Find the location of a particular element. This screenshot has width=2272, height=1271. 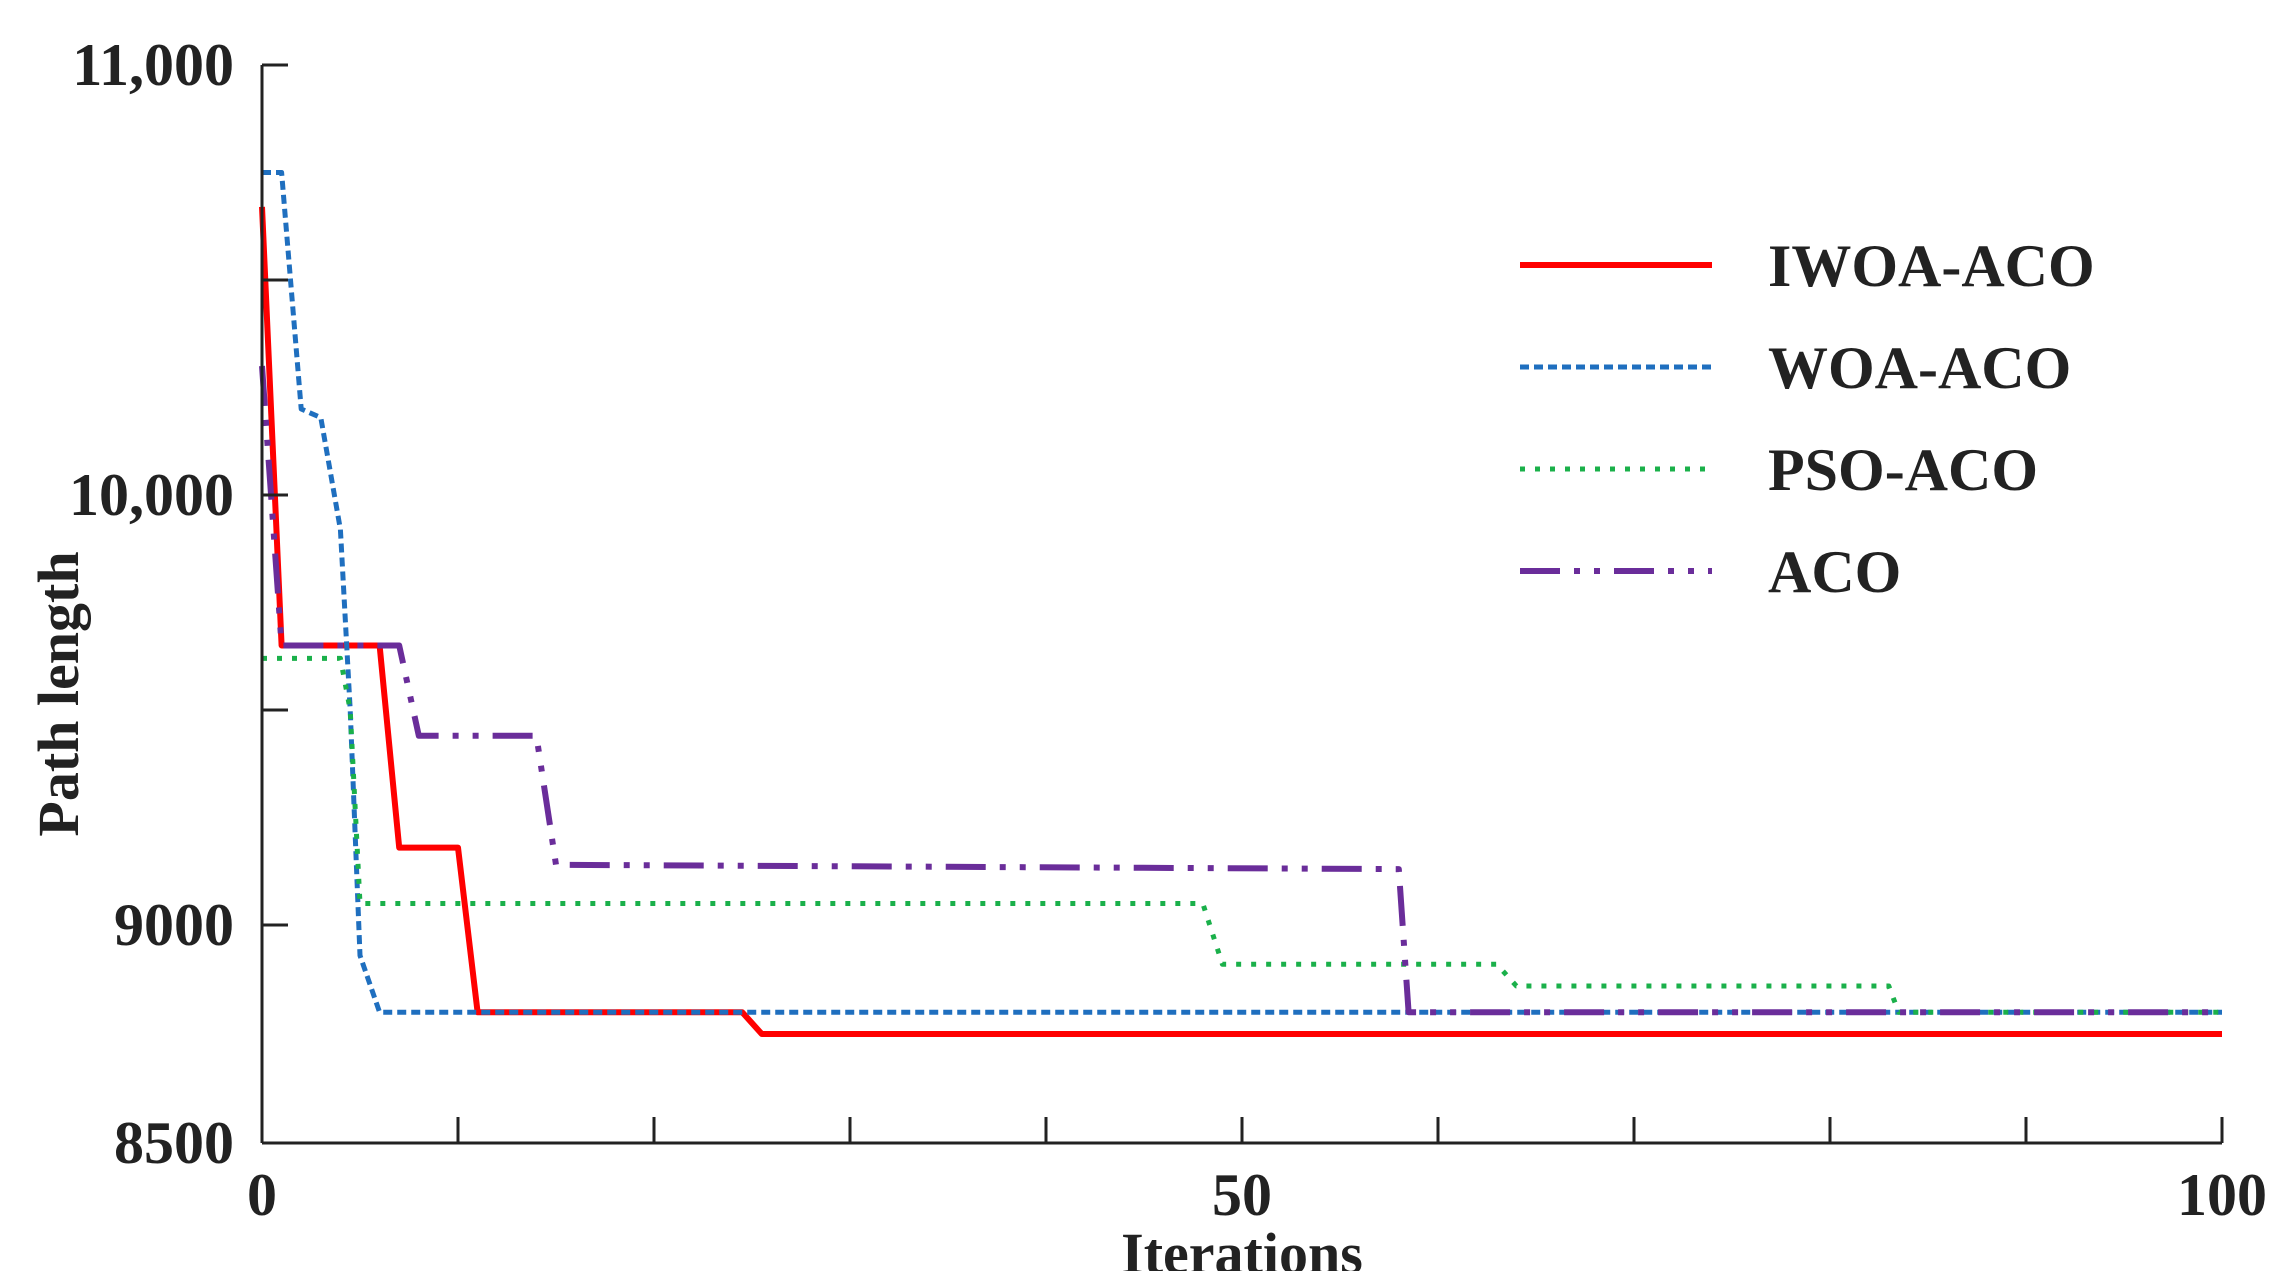

x-tick-label: 100 is located at coordinates (2222, 1195).